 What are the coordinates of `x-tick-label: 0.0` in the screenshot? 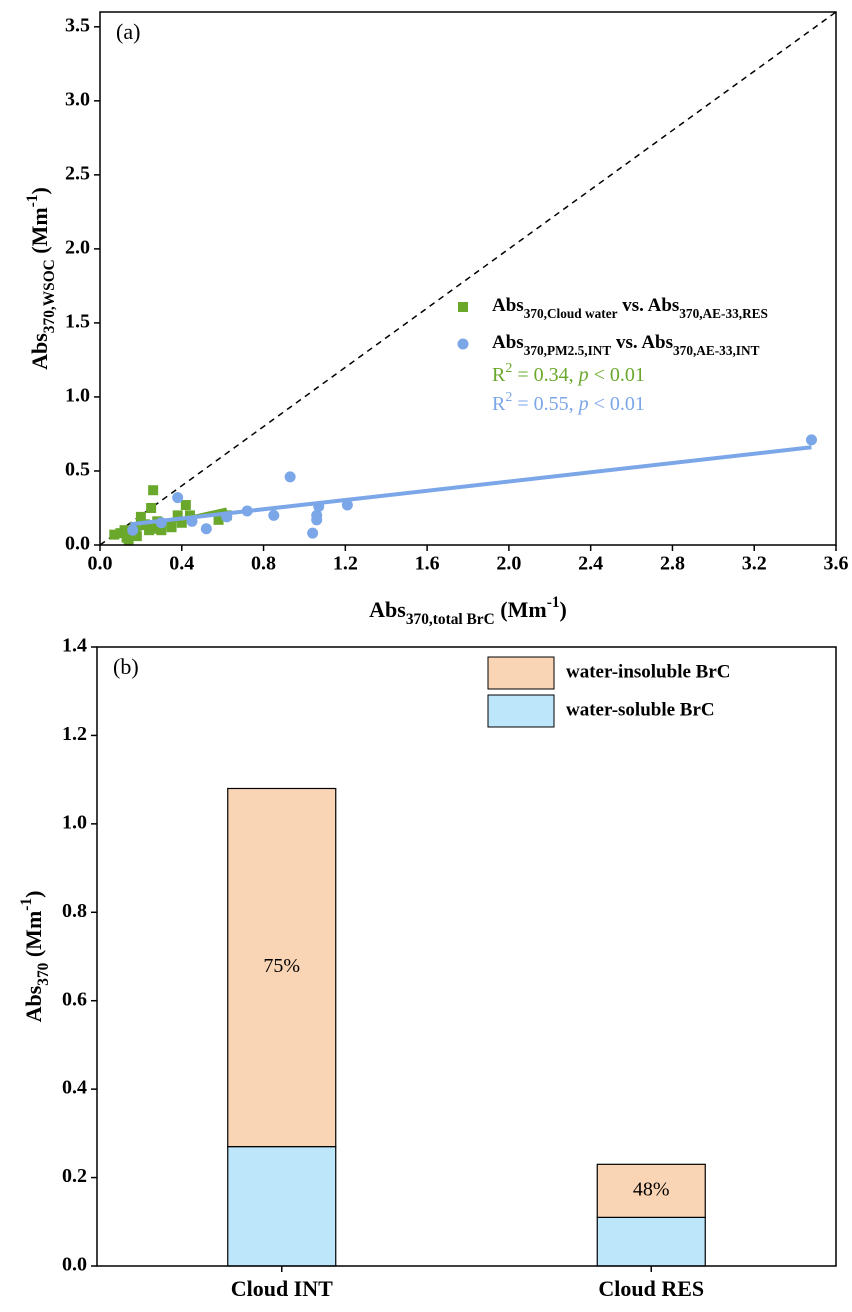 It's located at (100, 564).